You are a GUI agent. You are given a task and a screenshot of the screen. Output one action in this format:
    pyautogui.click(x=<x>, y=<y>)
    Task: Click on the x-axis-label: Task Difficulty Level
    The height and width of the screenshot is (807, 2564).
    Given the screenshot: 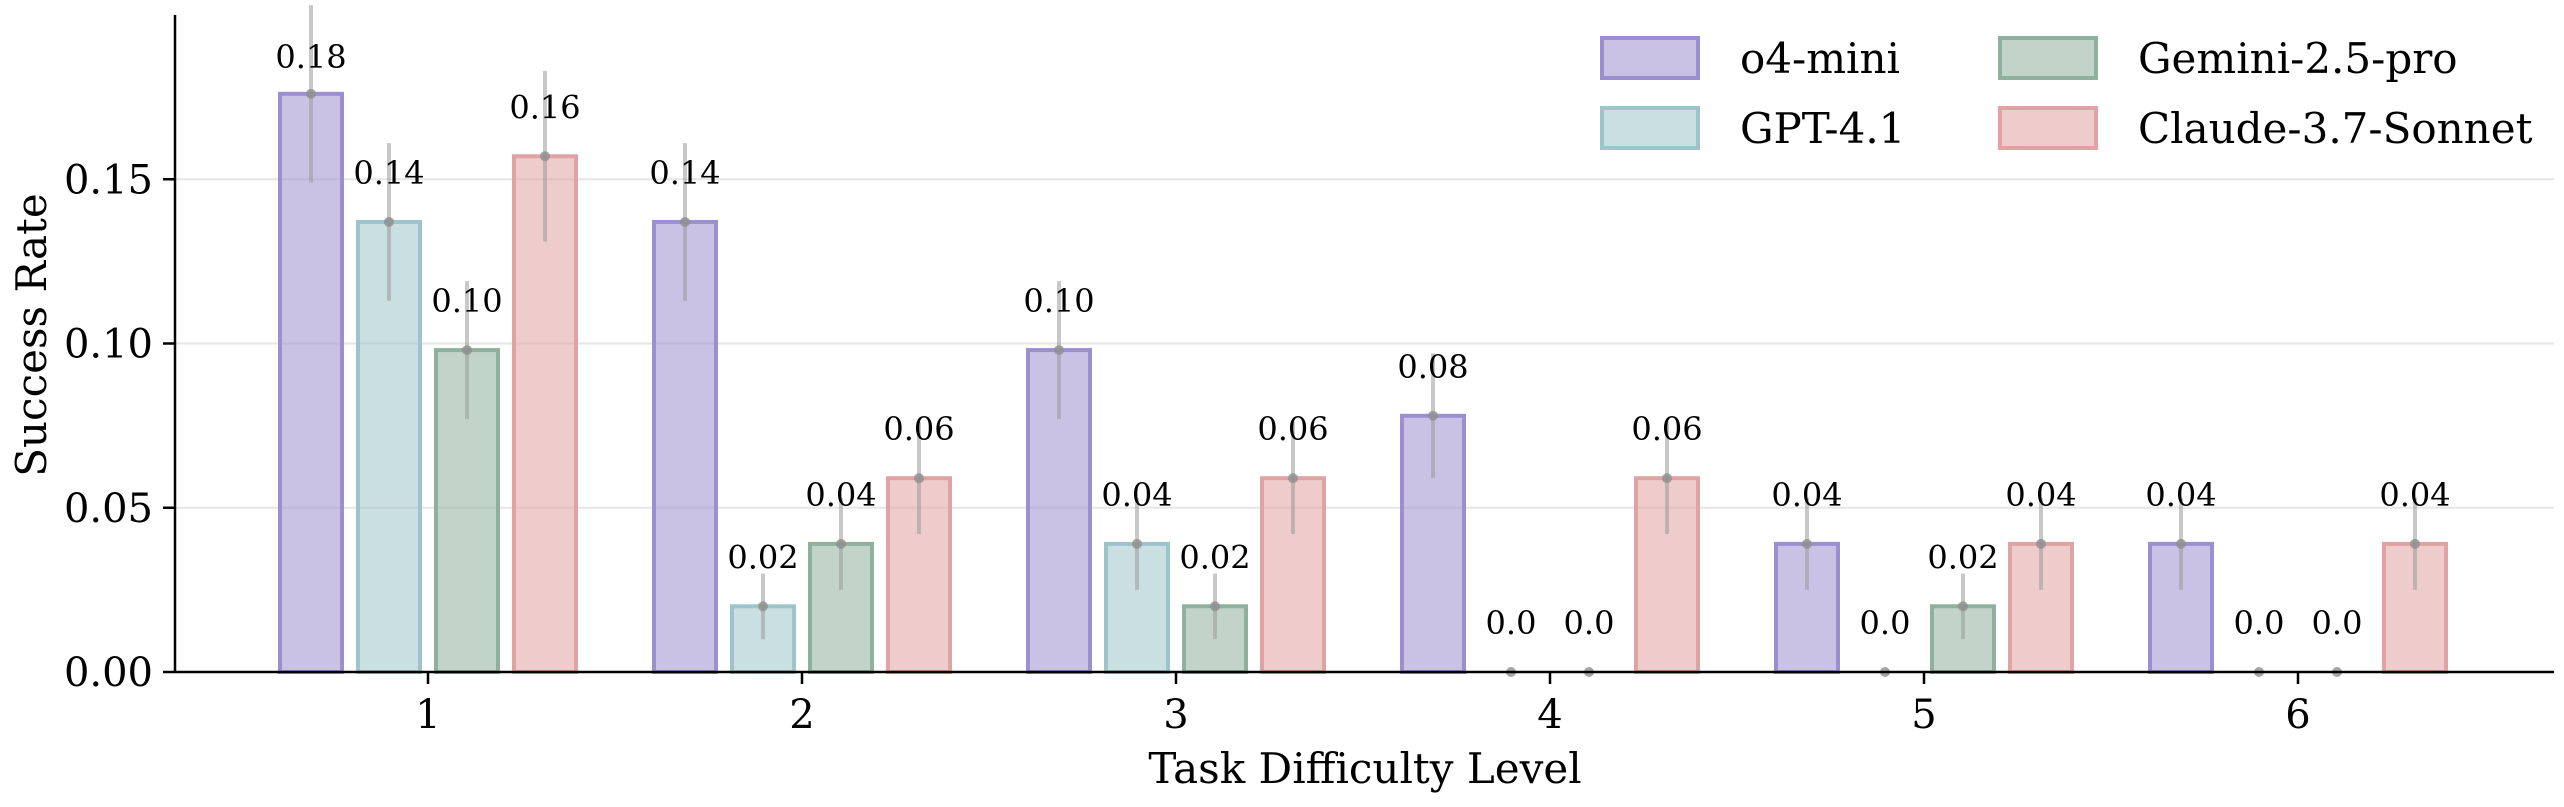 What is the action you would take?
    pyautogui.click(x=1364, y=768)
    